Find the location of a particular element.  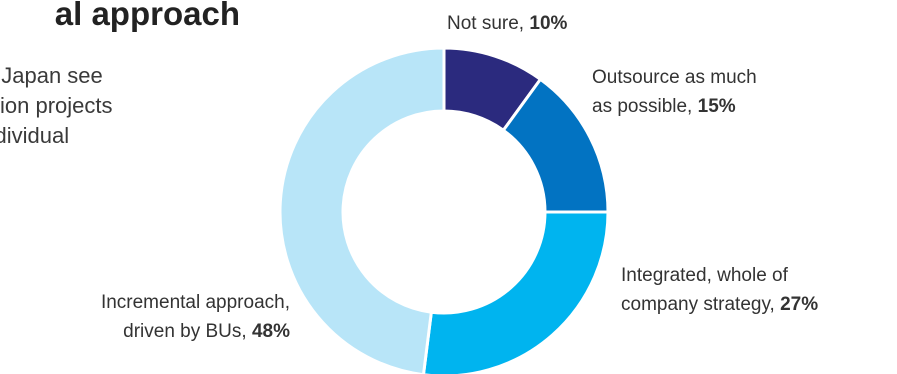

slice-label-line: Outsource as much is located at coordinates (674, 77).